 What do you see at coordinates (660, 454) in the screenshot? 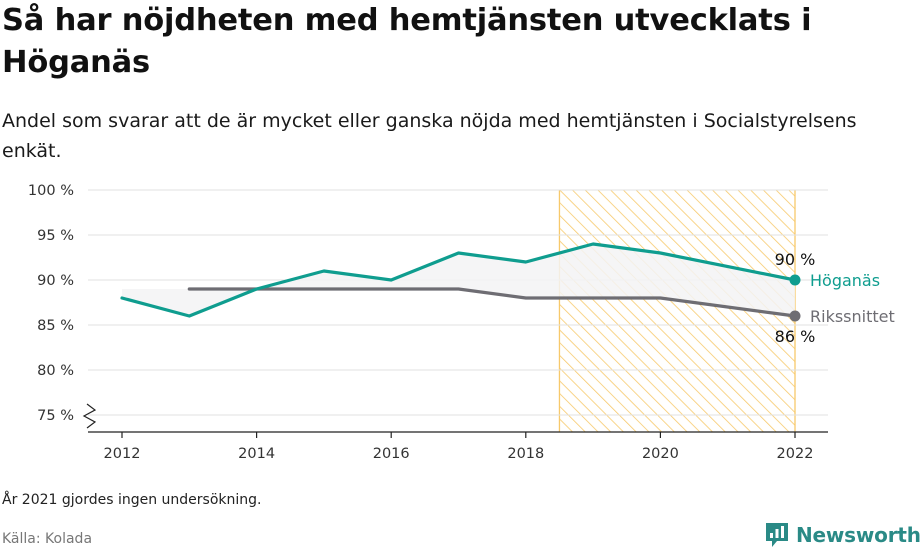
I see `x-tick-label: 2020` at bounding box center [660, 454].